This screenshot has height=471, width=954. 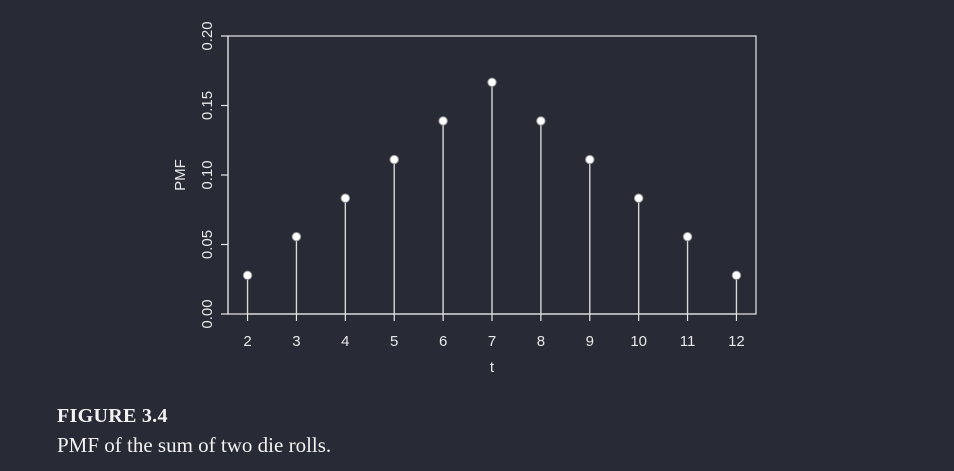 I want to click on figure-number: FIGURE 3.4, so click(x=112, y=416).